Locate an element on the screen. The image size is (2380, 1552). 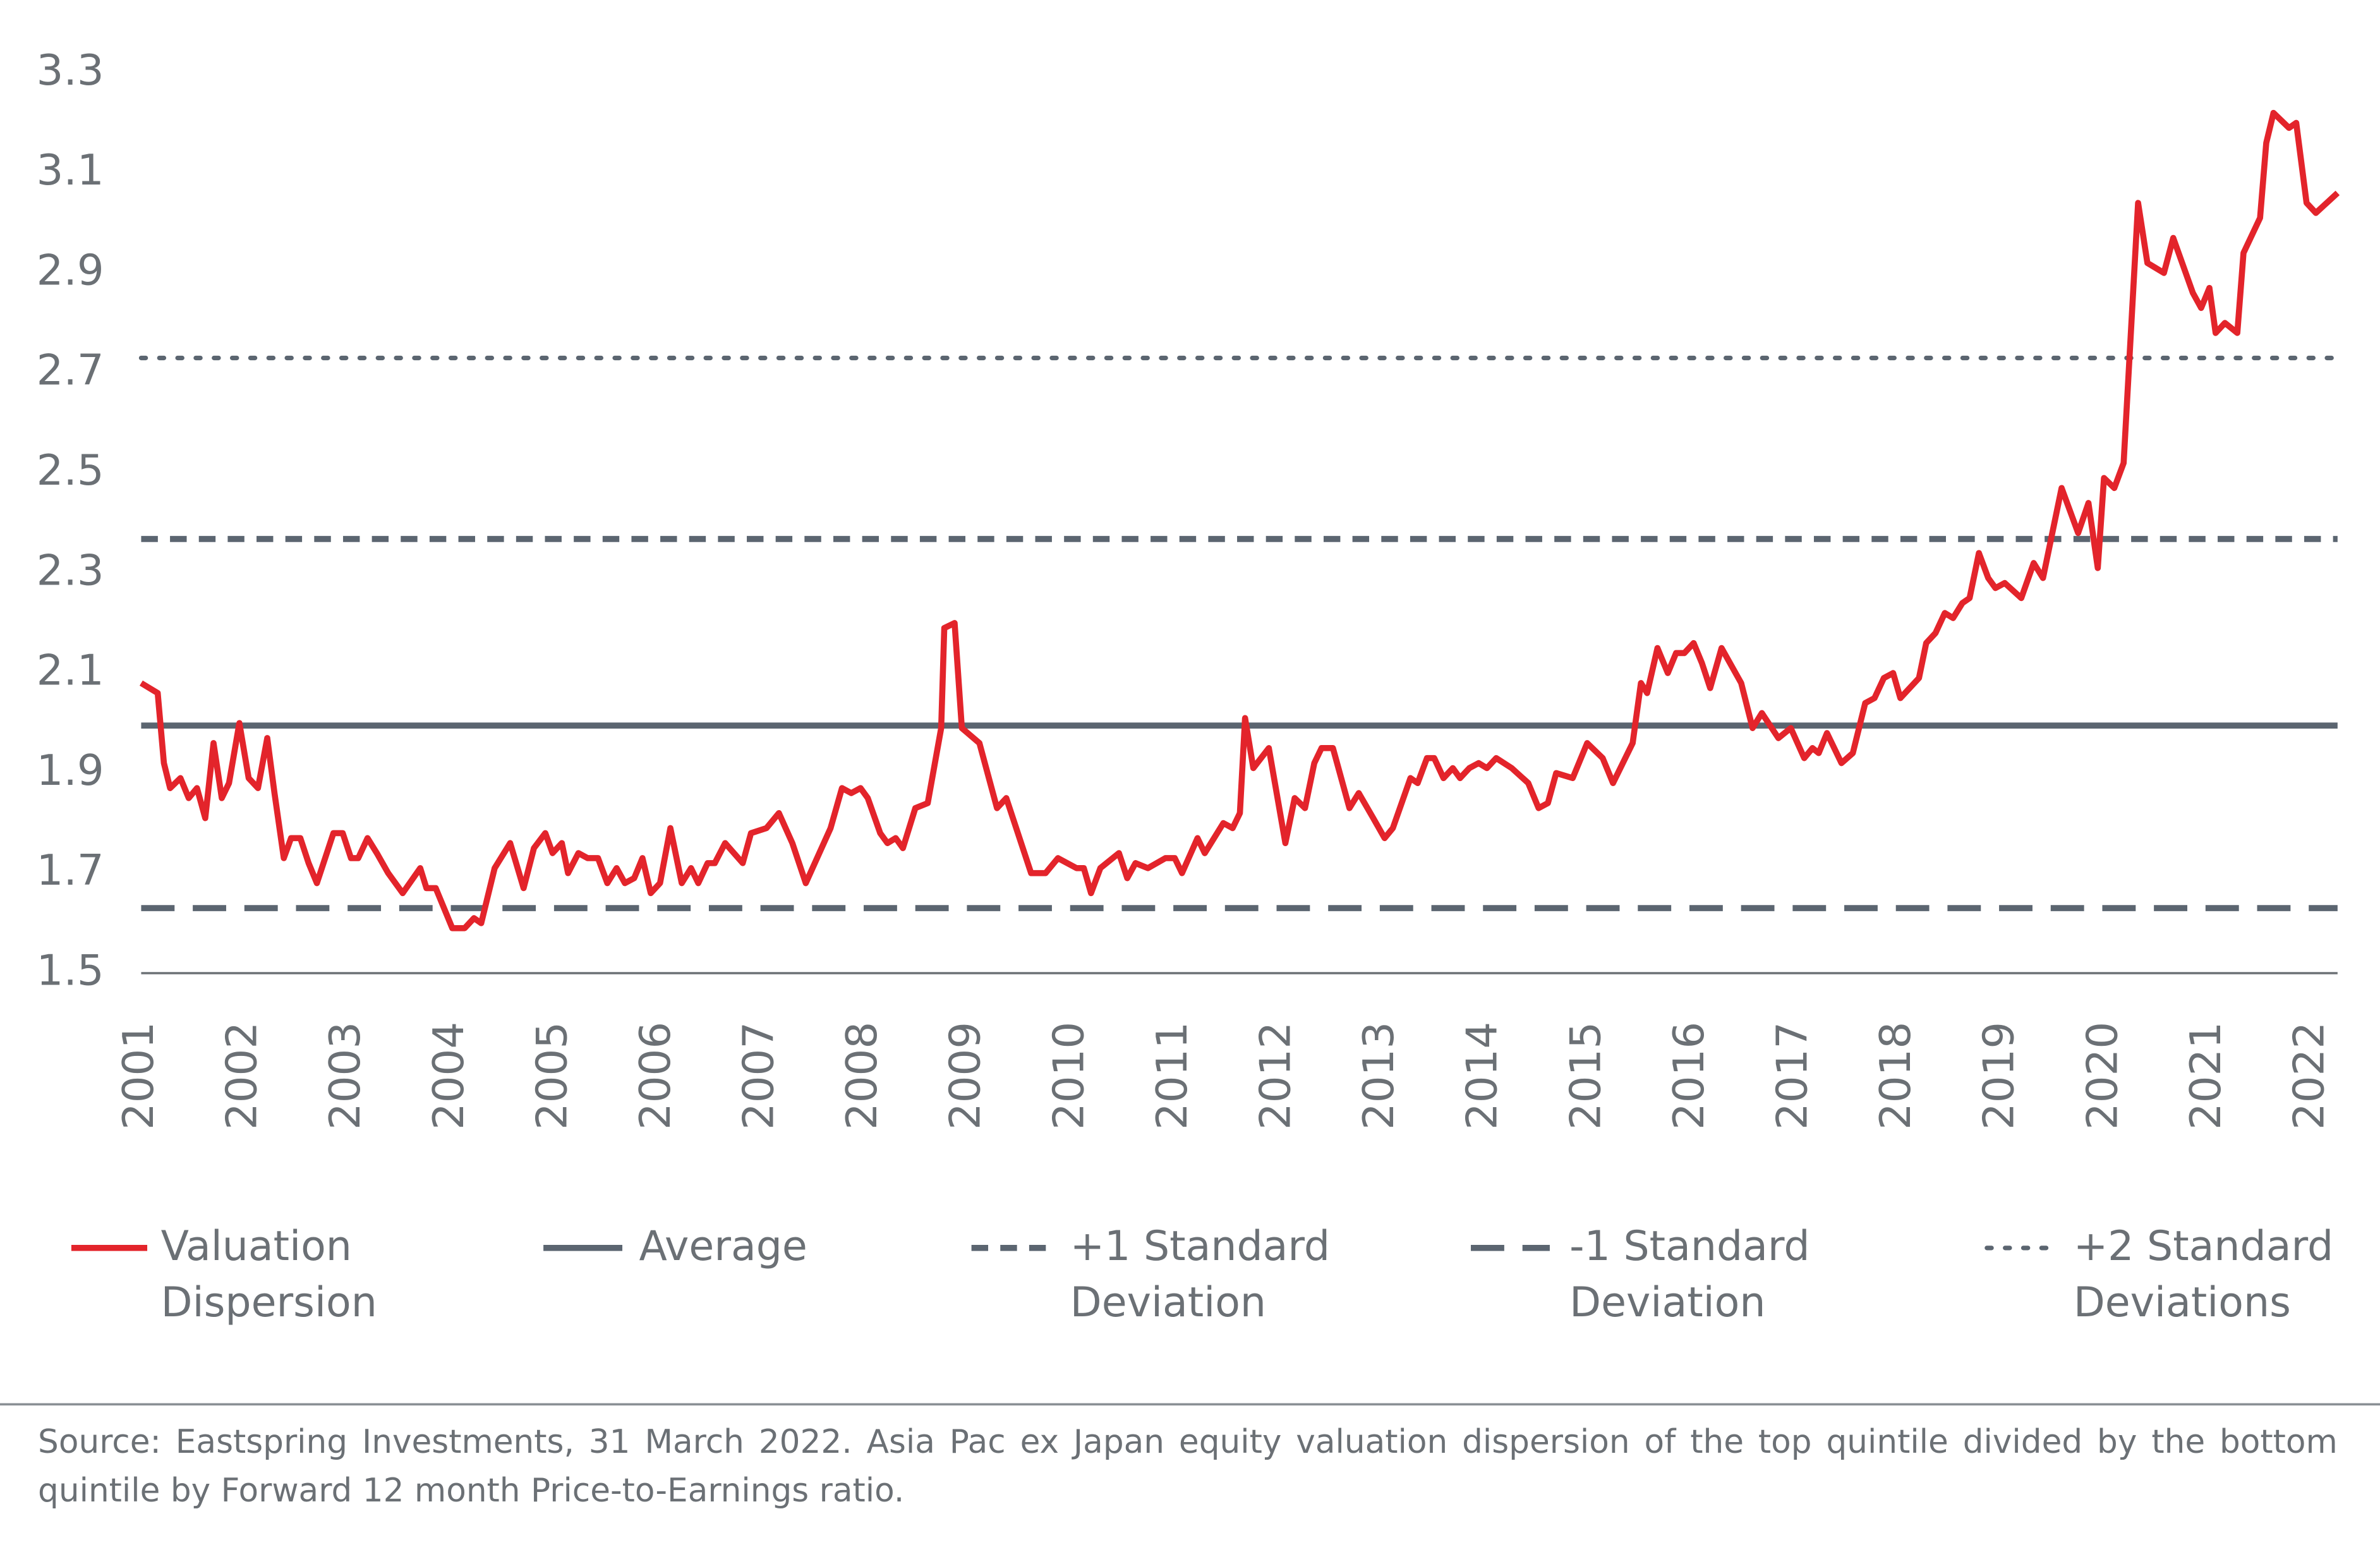
legend-label: +2 Standard Deviations is located at coordinates (2203, 1275).